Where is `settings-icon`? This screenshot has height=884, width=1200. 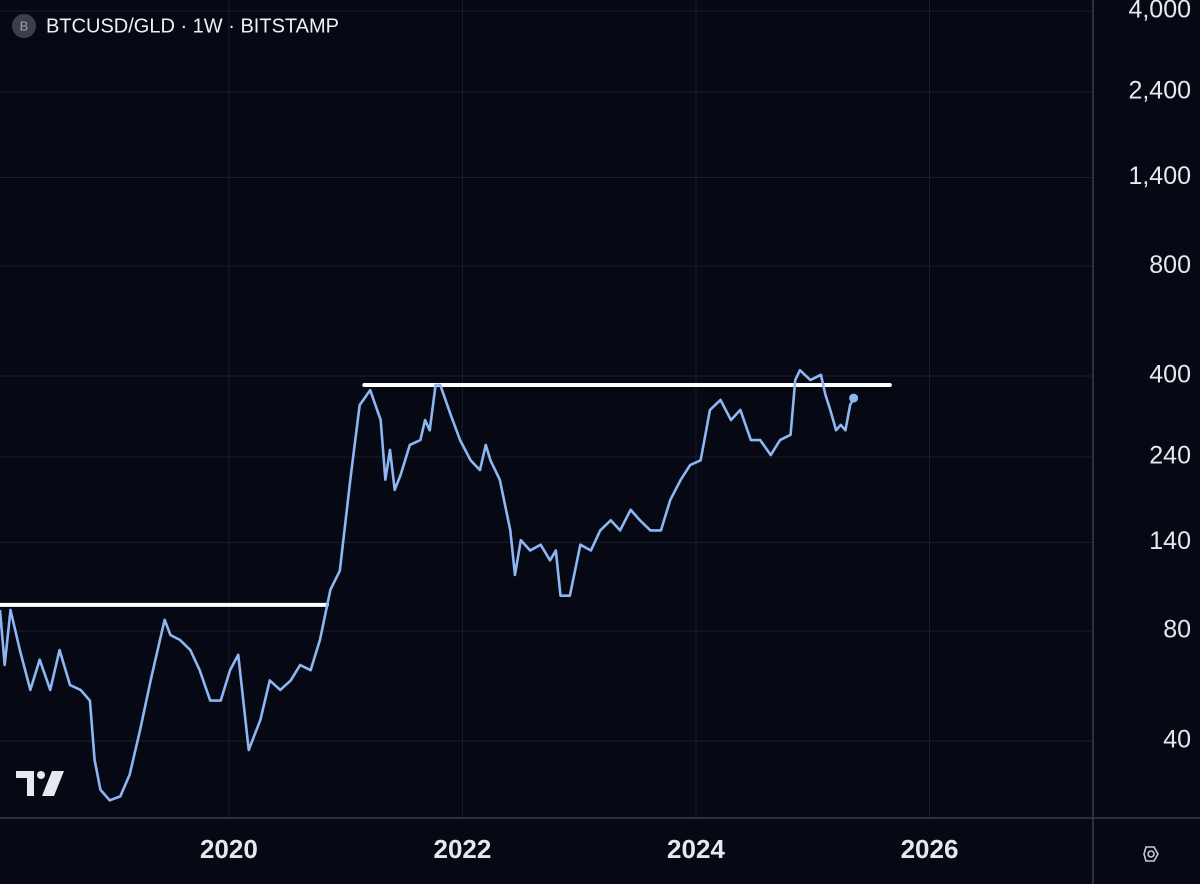 settings-icon is located at coordinates (1151, 854).